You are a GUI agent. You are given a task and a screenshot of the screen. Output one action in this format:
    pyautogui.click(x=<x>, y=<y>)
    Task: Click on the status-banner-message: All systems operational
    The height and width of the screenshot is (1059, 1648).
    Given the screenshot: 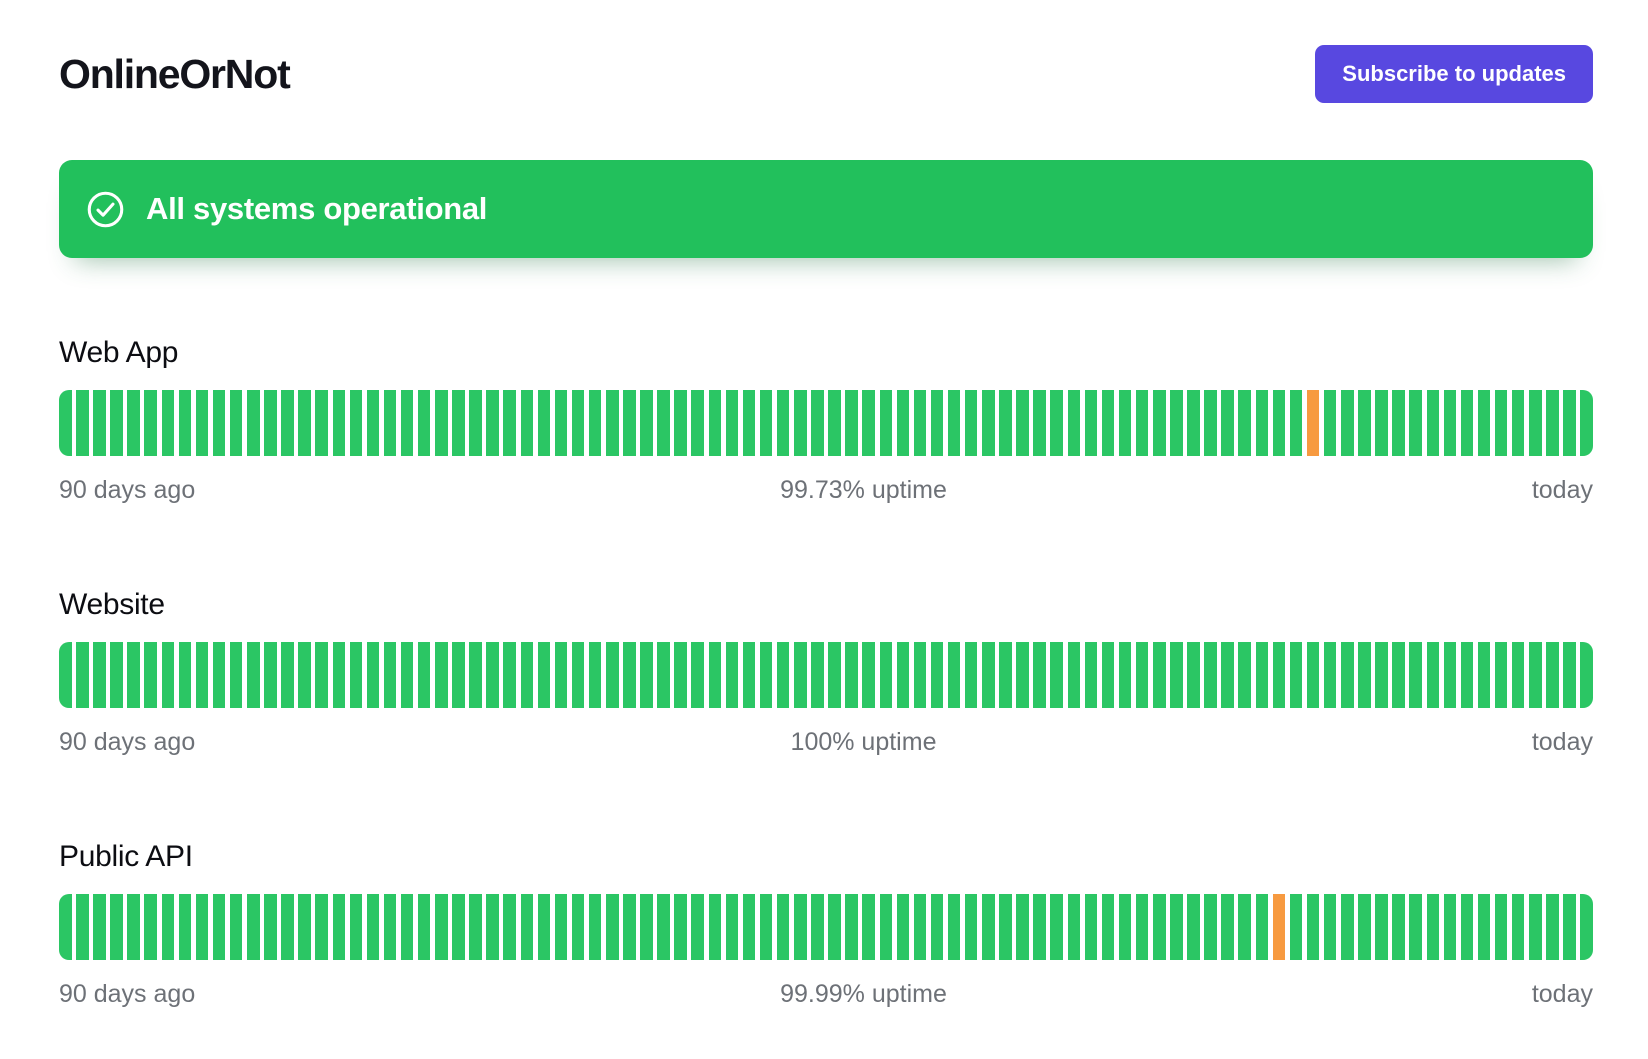 What is the action you would take?
    pyautogui.click(x=317, y=209)
    